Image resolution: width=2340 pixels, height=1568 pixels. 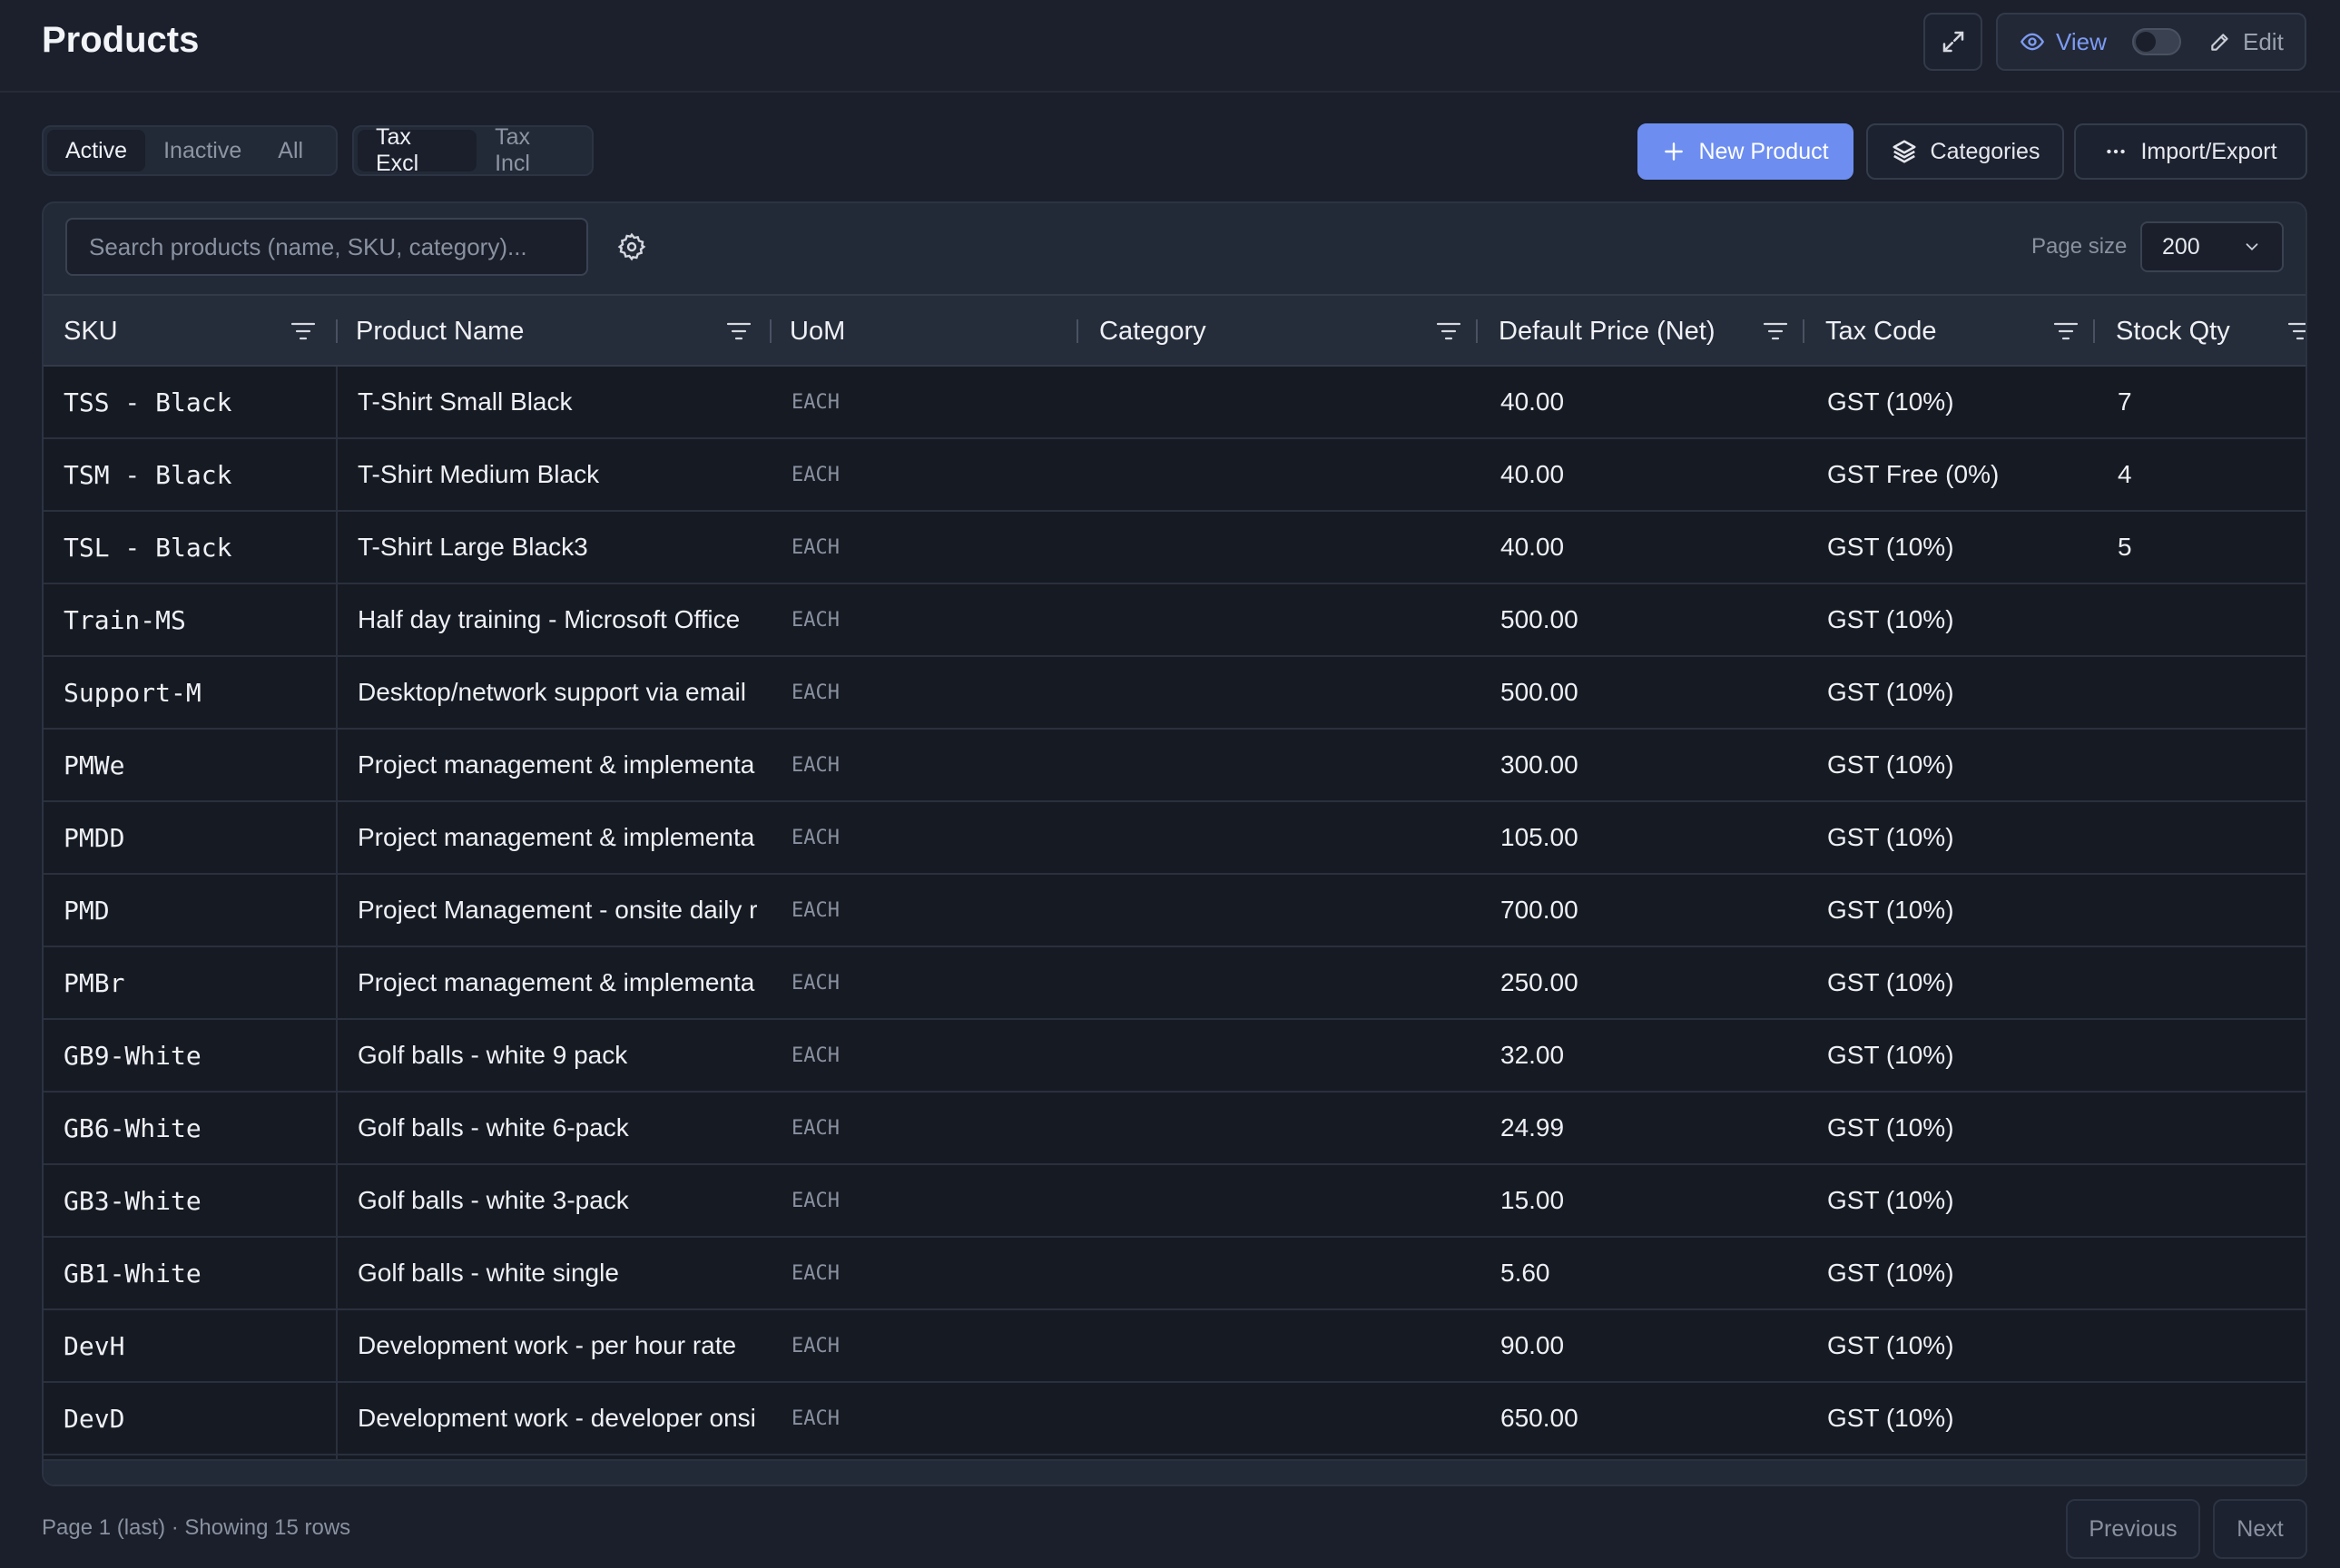 What do you see at coordinates (1153, 331) in the screenshot?
I see `column-header-category: Category` at bounding box center [1153, 331].